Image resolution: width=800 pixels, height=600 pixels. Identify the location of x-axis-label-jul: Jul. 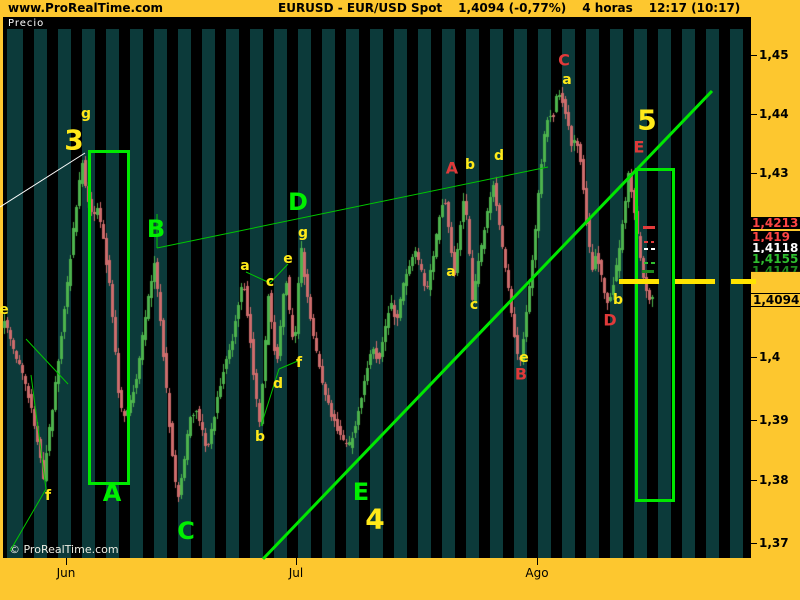
(296, 573).